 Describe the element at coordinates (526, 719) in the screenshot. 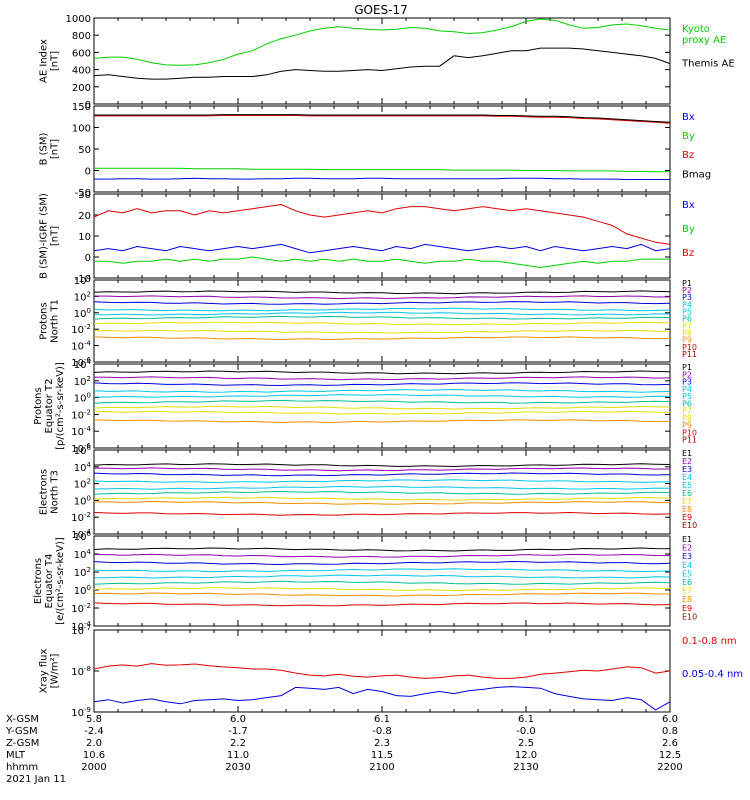

I see `x-tick-label: 6.1` at that location.